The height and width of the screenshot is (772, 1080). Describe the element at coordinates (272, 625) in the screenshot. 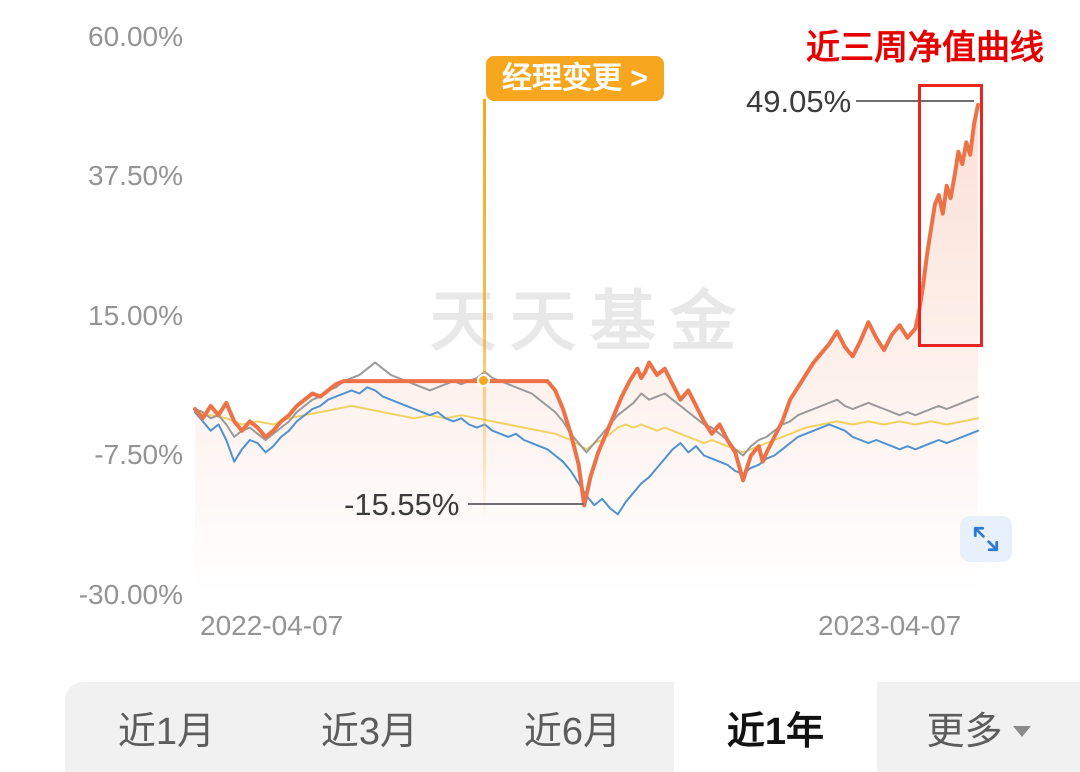

I see `x-axis-label-start: 2022-04-07` at that location.